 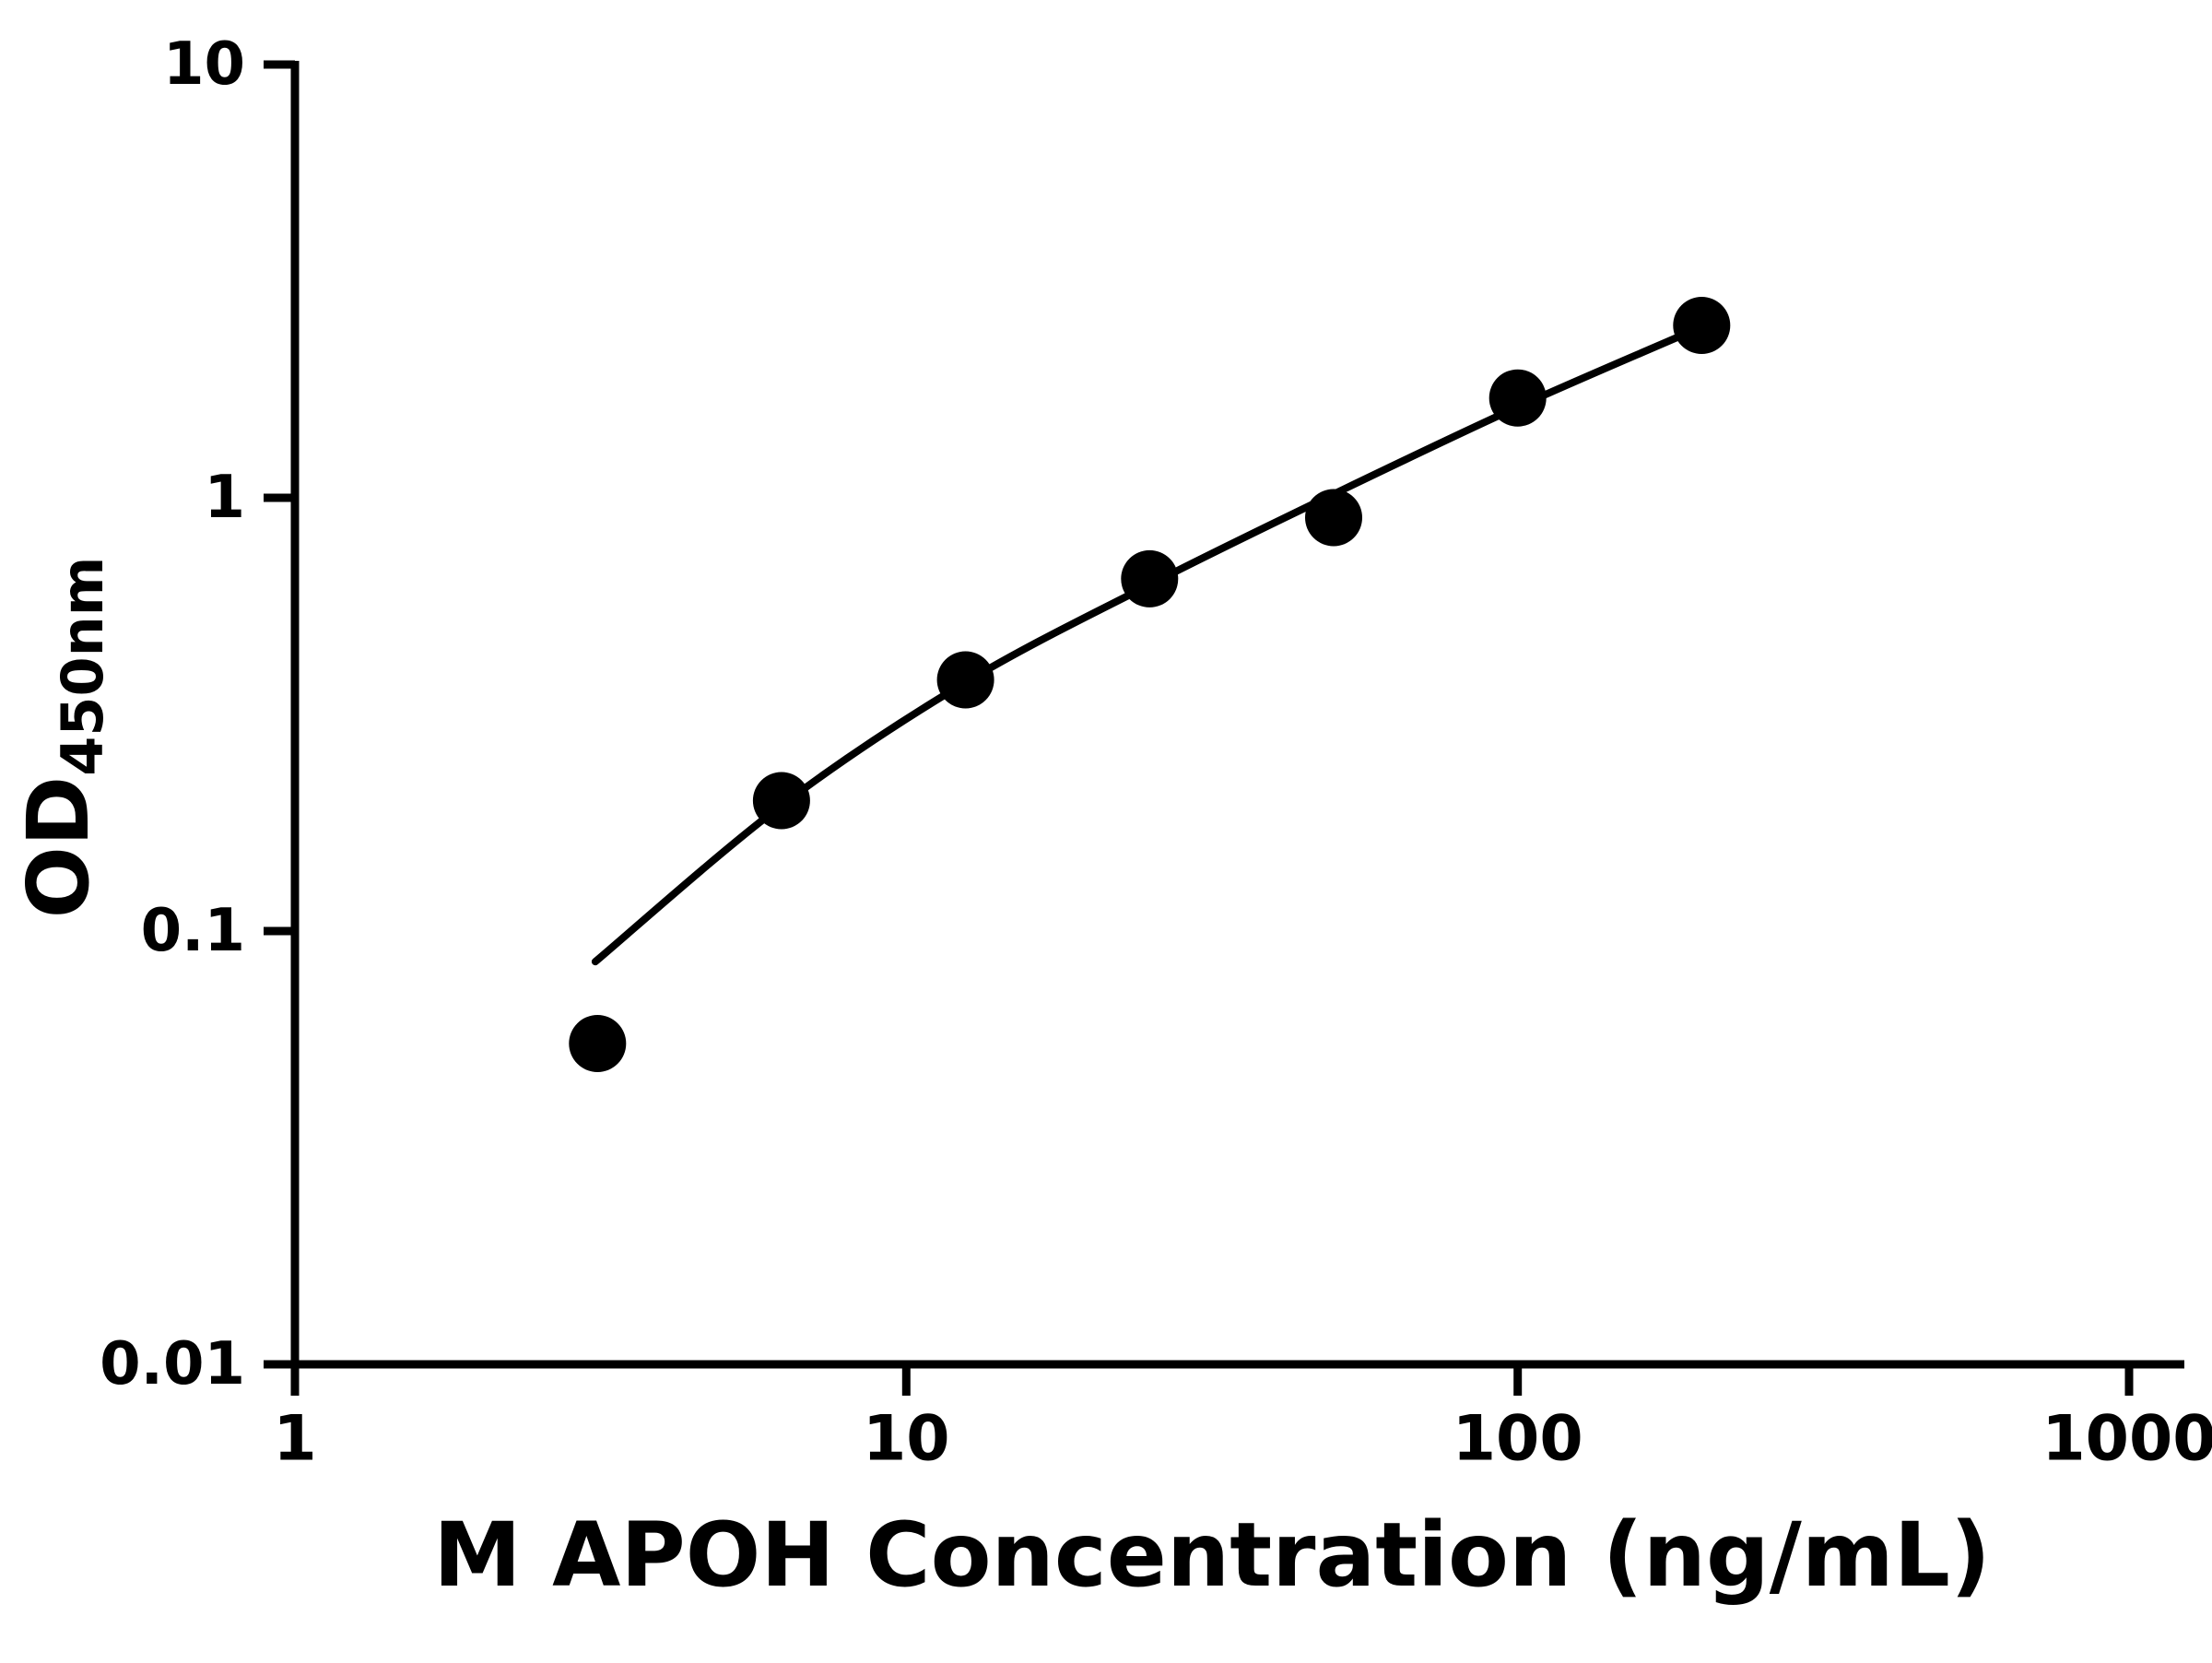 What do you see at coordinates (58, 847) in the screenshot?
I see `y-axis-title-main: OD` at bounding box center [58, 847].